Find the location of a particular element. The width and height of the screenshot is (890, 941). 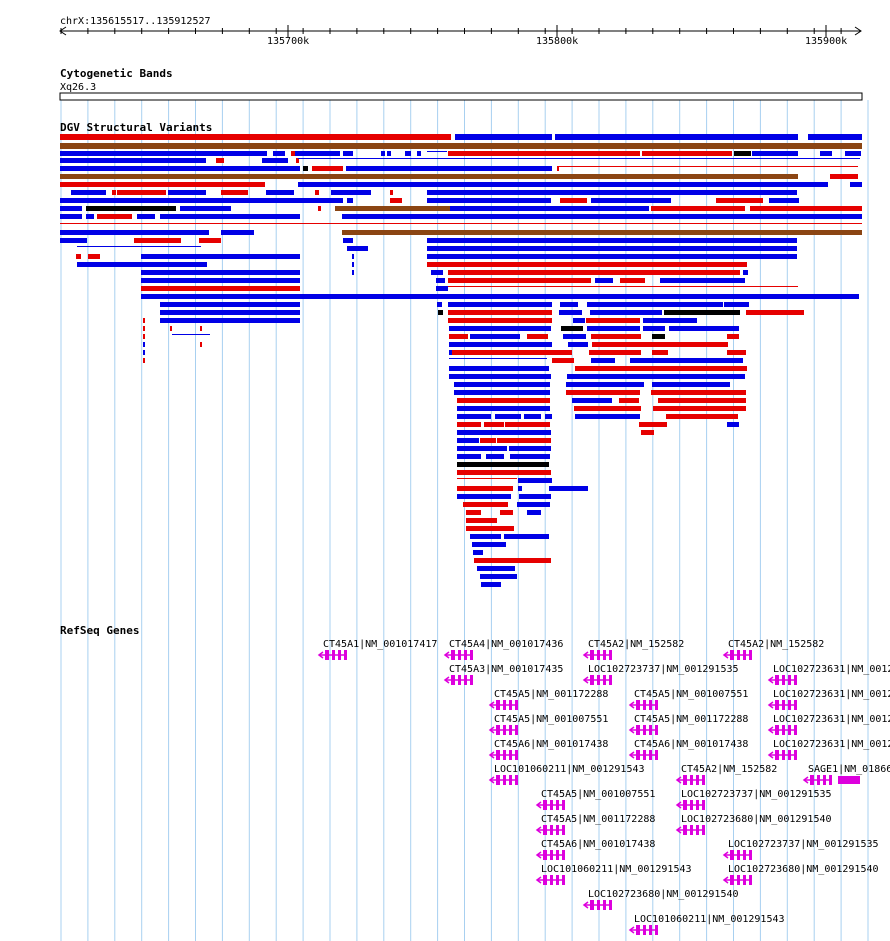

gene-feature: LOC102723680|NM_001291540 is located at coordinates (753, 824).